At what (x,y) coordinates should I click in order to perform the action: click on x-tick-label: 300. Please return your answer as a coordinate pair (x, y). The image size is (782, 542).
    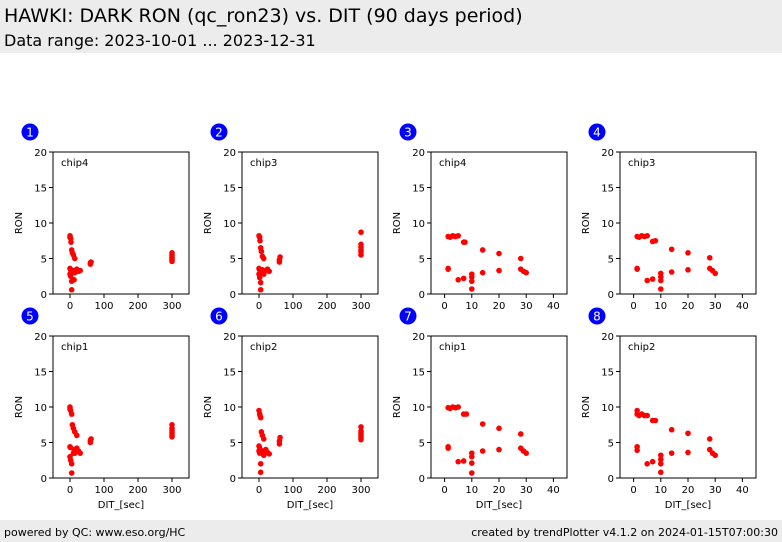
    Looking at the image, I should click on (360, 490).